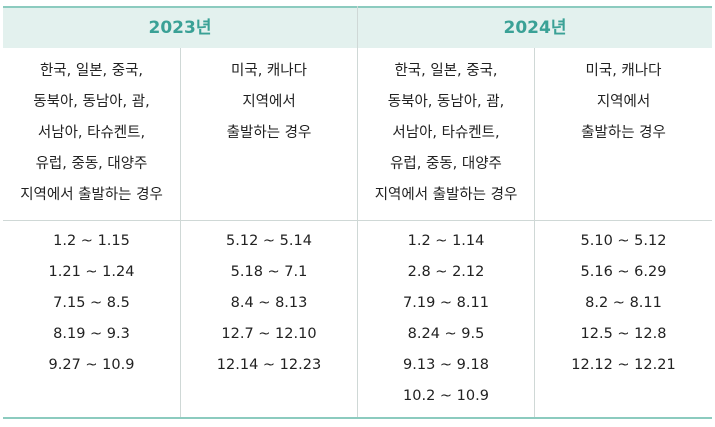  Describe the element at coordinates (623, 241) in the screenshot. I see `period-item: 5.10 ~ 5.12` at that location.